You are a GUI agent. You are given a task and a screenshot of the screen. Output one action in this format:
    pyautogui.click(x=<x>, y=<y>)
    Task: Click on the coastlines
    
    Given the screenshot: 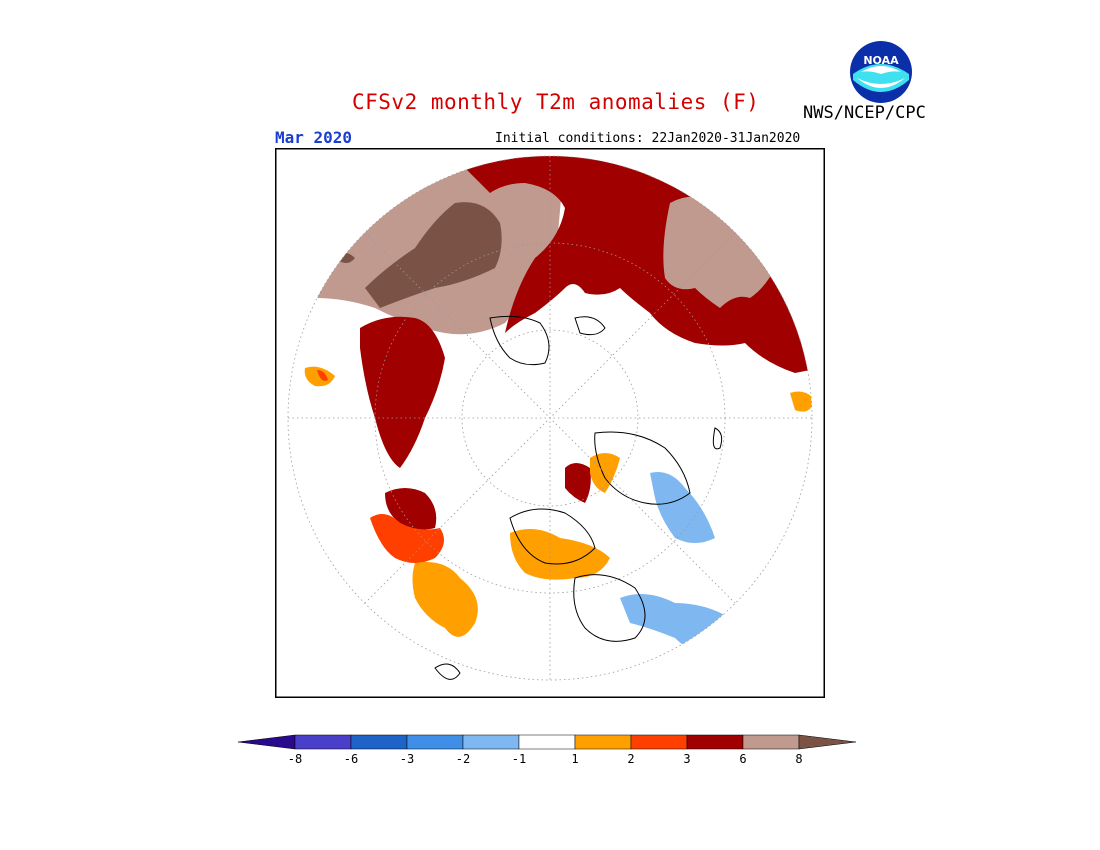 What is the action you would take?
    pyautogui.click(x=578, y=497)
    